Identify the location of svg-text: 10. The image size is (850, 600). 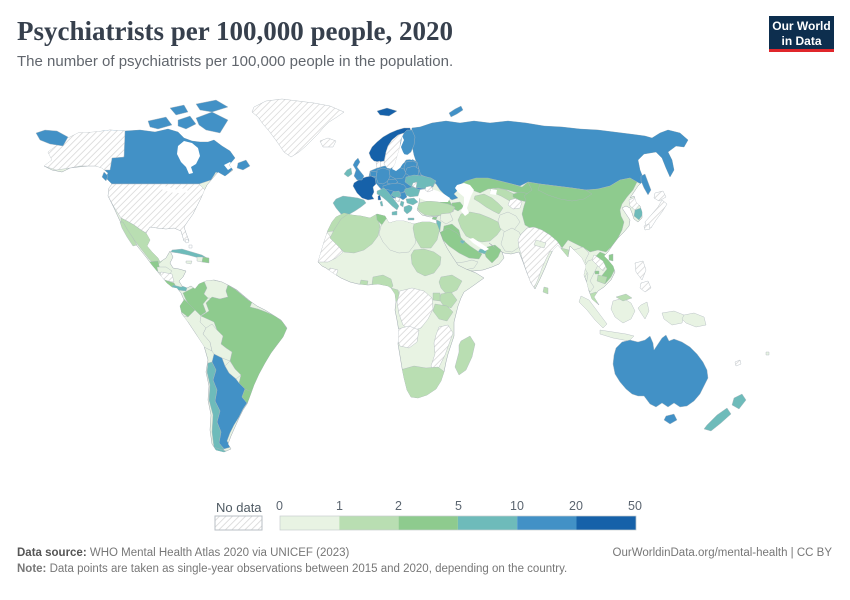
(517, 506).